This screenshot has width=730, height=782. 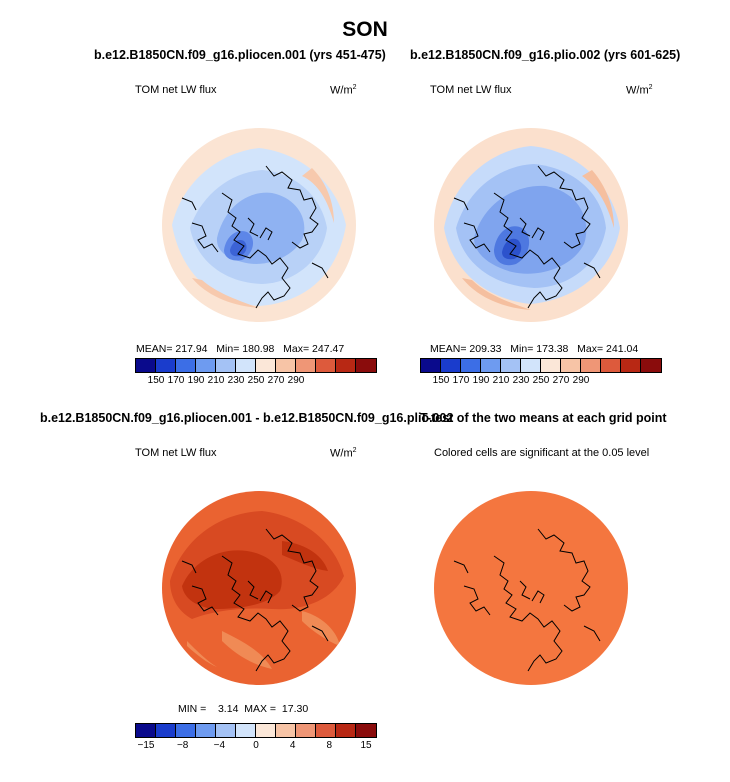 What do you see at coordinates (146, 745) in the screenshot?
I see `colorbar-tick-label: −15` at bounding box center [146, 745].